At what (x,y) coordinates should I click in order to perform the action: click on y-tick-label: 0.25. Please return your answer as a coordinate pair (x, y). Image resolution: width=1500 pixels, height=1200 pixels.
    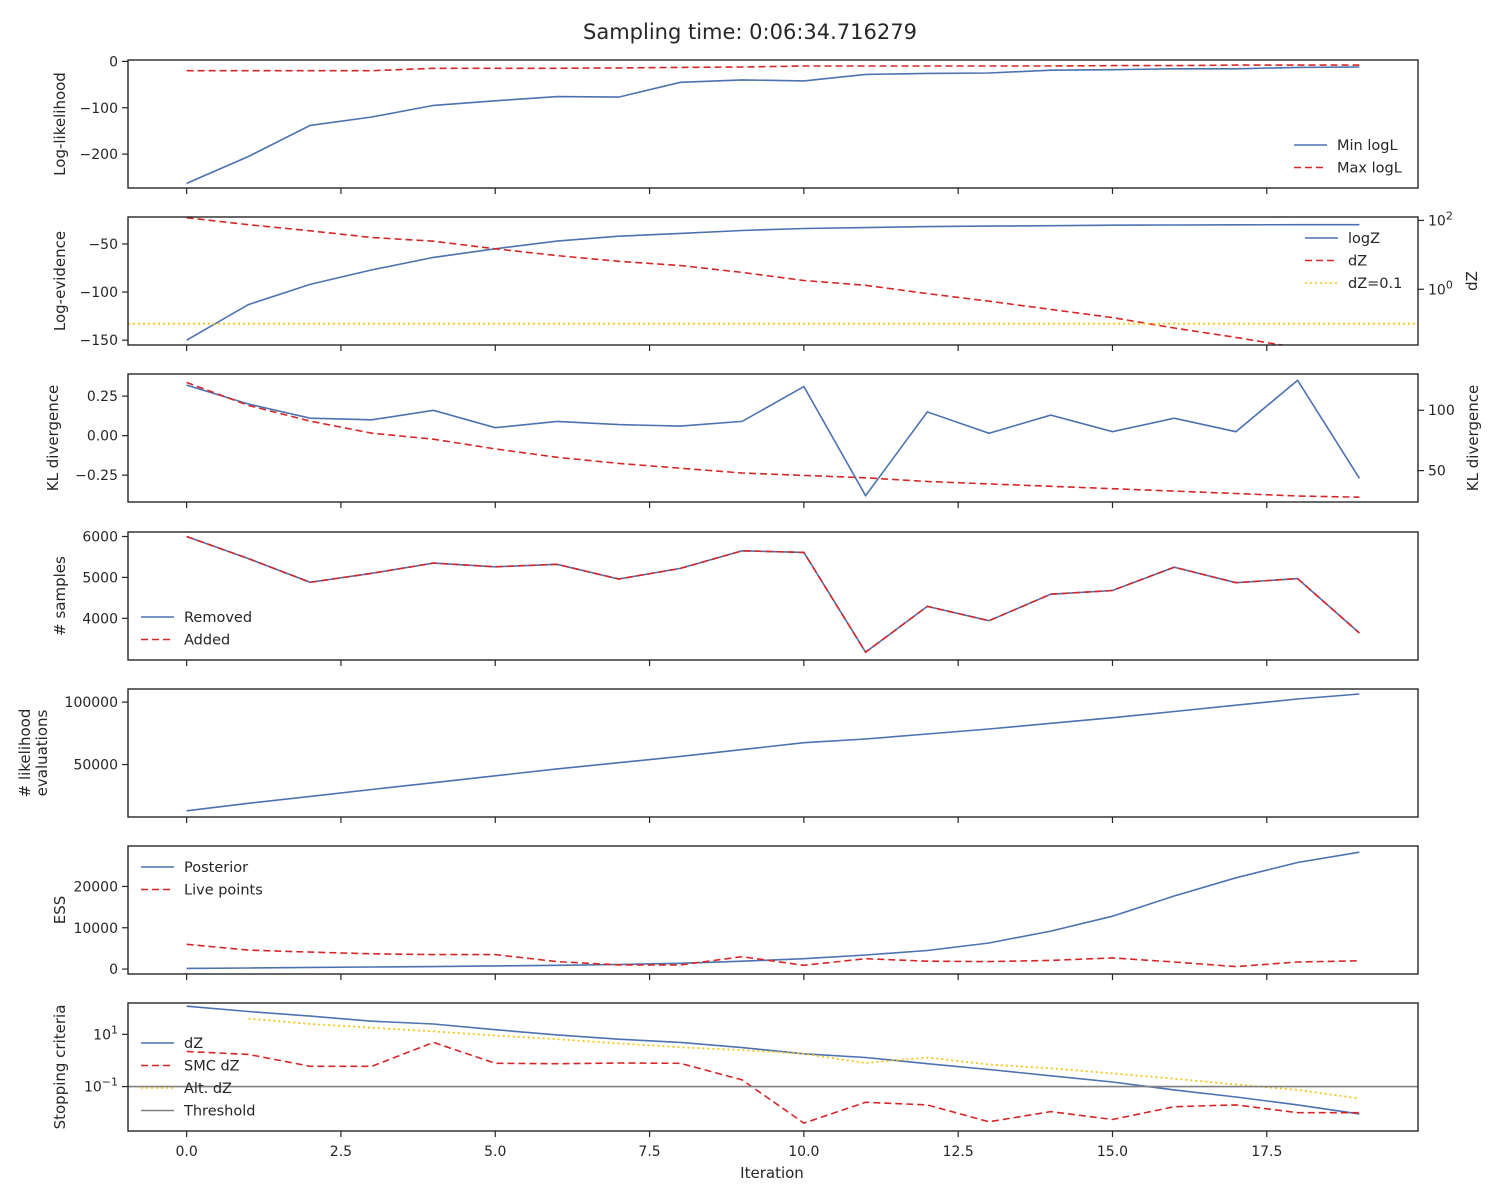
    Looking at the image, I should click on (102, 397).